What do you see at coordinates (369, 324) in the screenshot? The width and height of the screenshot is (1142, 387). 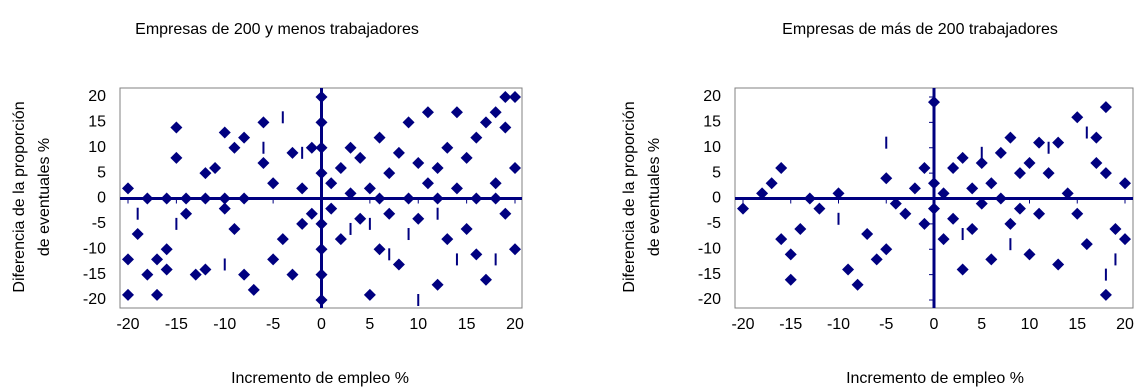 I see `x-tick-label: 5` at bounding box center [369, 324].